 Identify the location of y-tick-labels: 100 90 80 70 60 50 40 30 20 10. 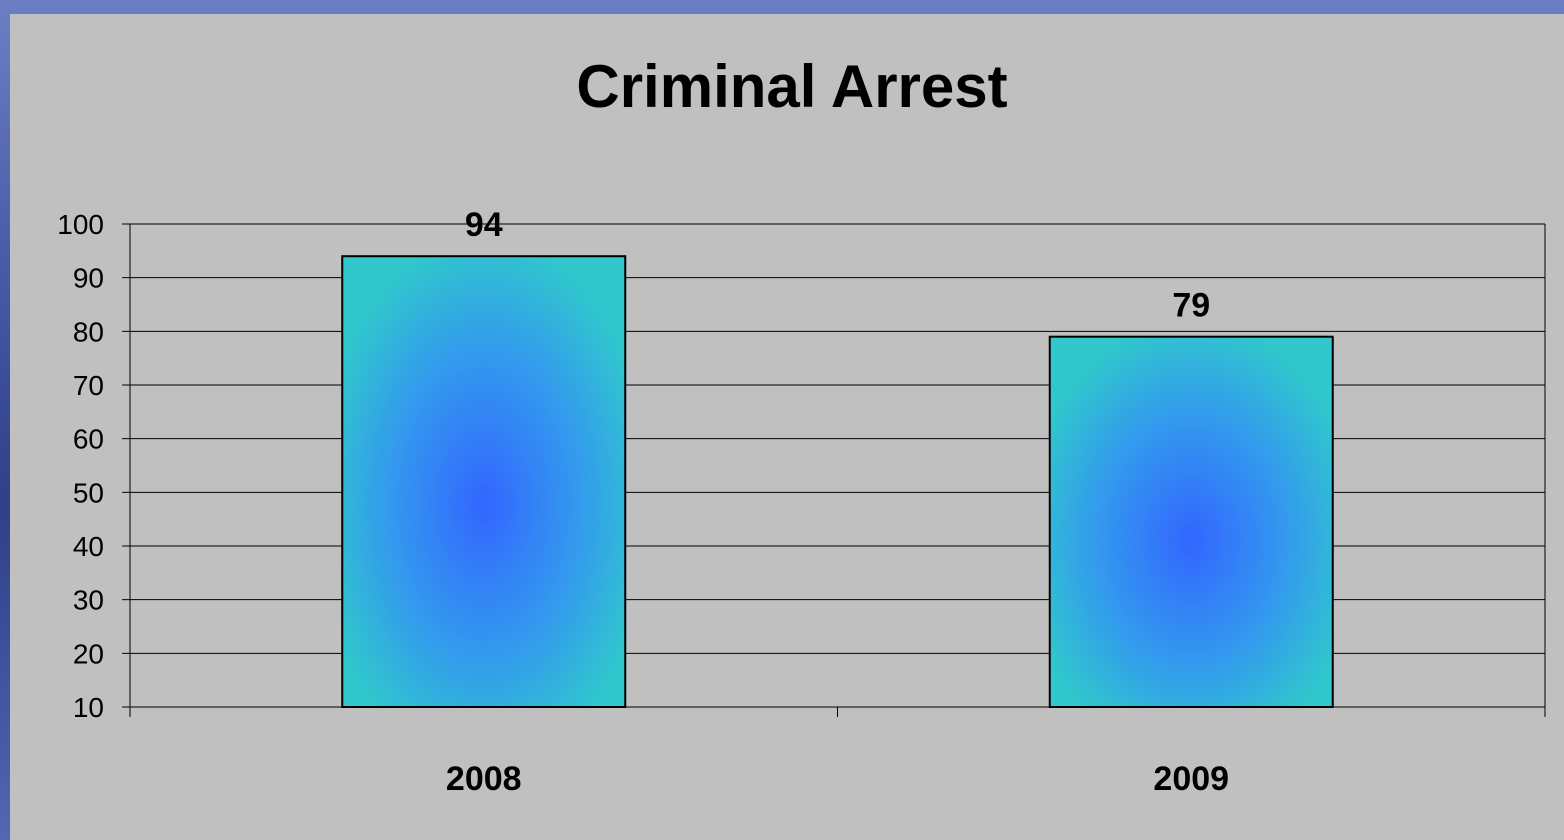
(80, 466).